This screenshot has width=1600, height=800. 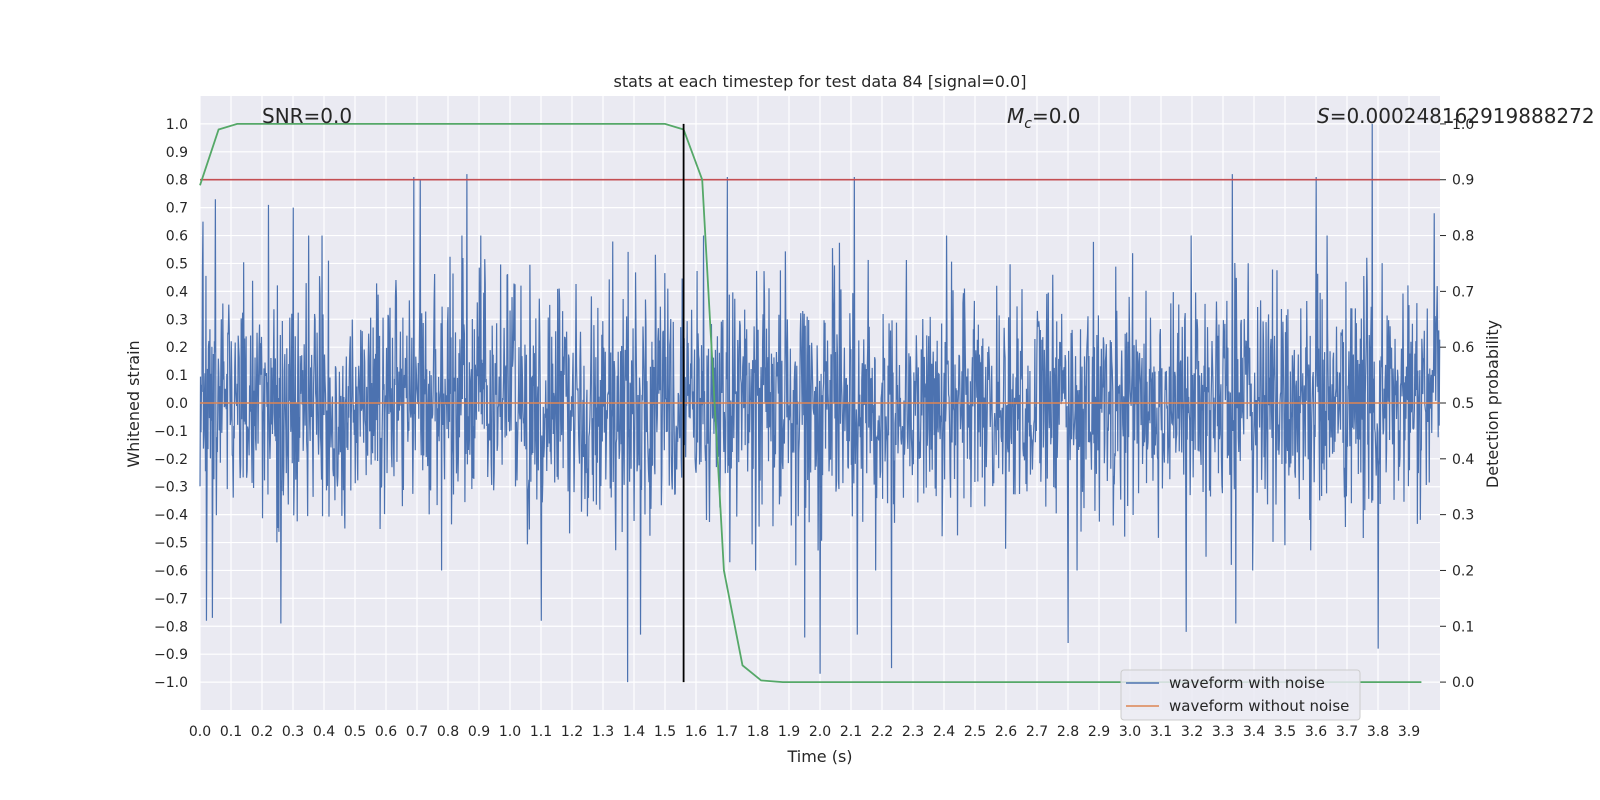 What do you see at coordinates (1161, 732) in the screenshot?
I see `x-tick-label: 3.1` at bounding box center [1161, 732].